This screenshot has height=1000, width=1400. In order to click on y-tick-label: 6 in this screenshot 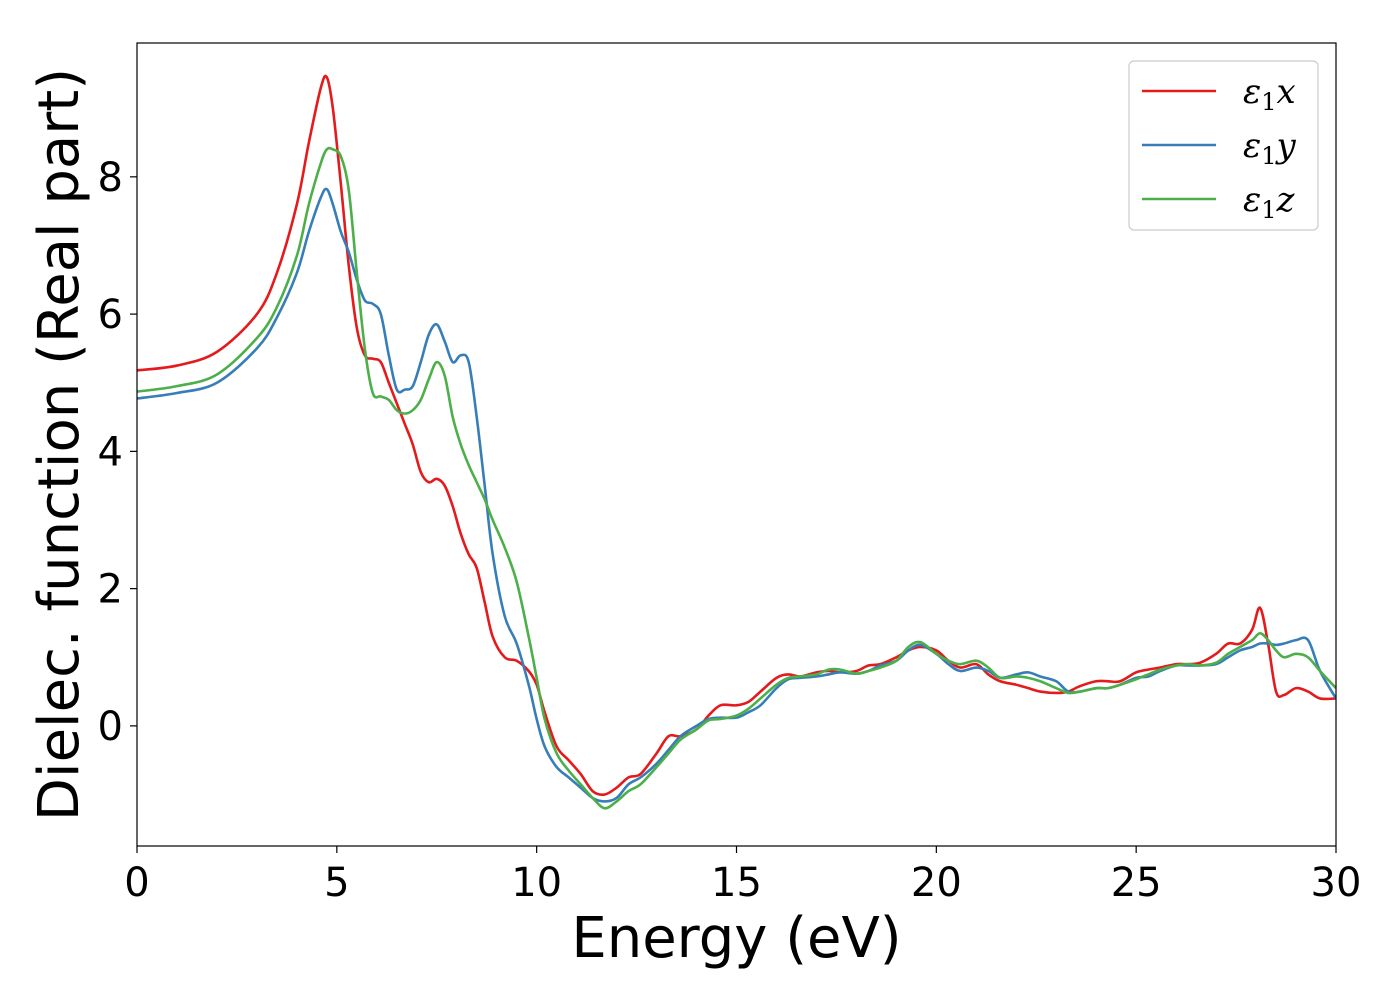, I will do `click(110, 315)`.